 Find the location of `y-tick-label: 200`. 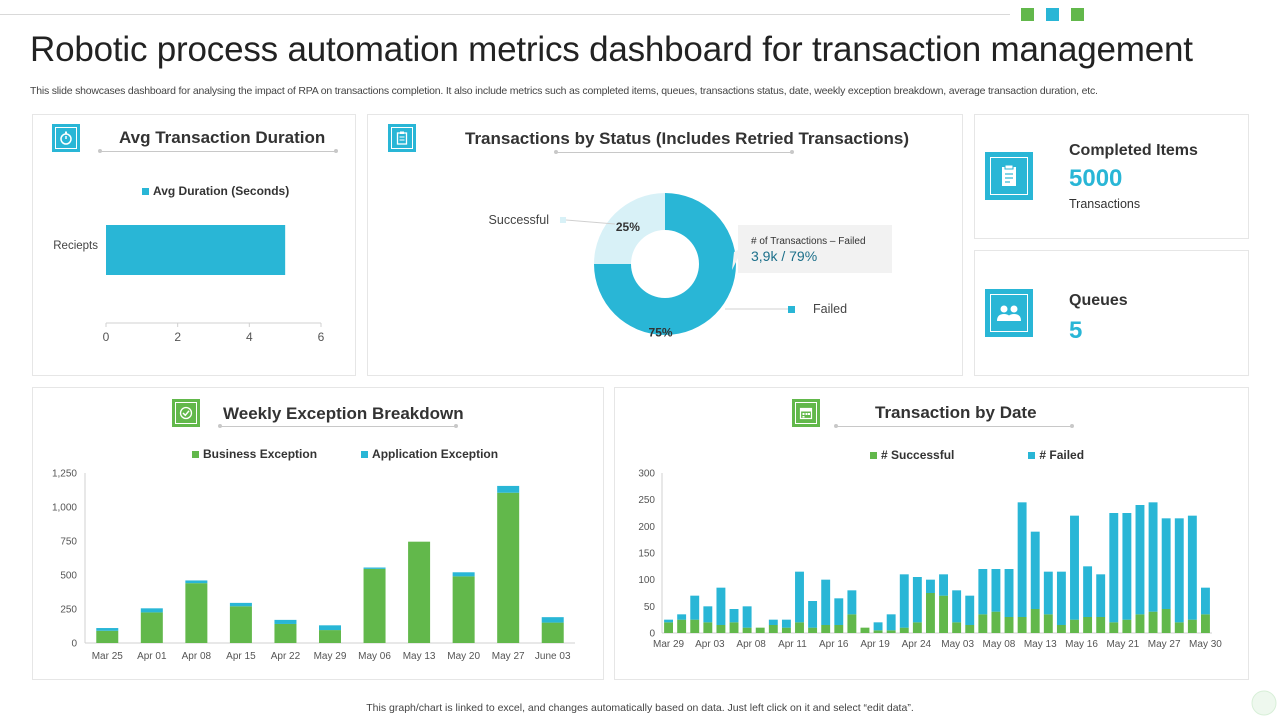

y-tick-label: 200 is located at coordinates (646, 527).